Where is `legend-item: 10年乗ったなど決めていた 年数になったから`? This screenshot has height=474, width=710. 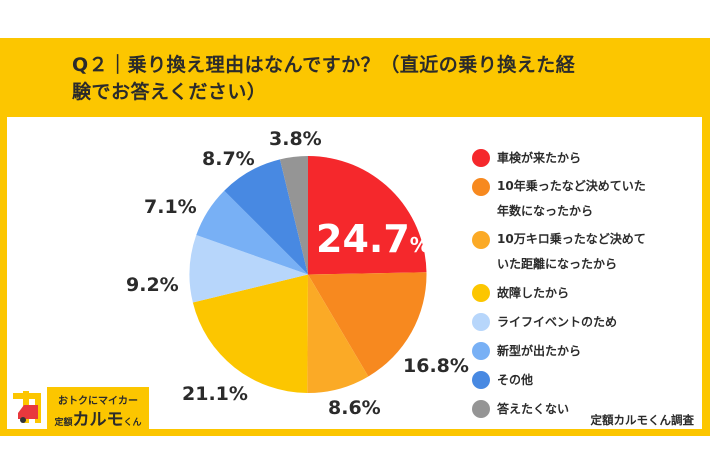
legend-item: 10年乗ったなど決めていた 年数になったから is located at coordinates (572, 199).